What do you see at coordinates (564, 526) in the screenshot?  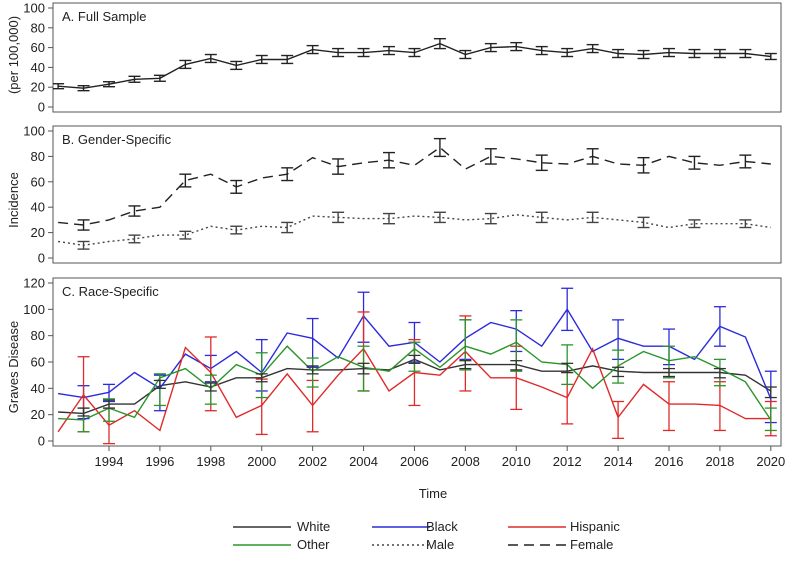 I see `legend-item-hispanic: Hispanic` at bounding box center [564, 526].